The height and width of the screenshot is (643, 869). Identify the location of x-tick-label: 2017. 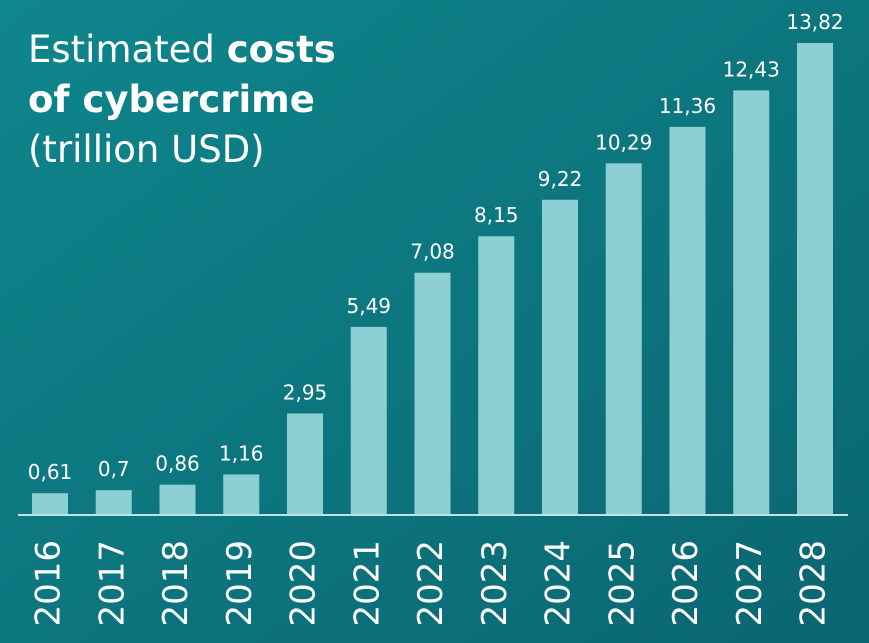
(112, 583).